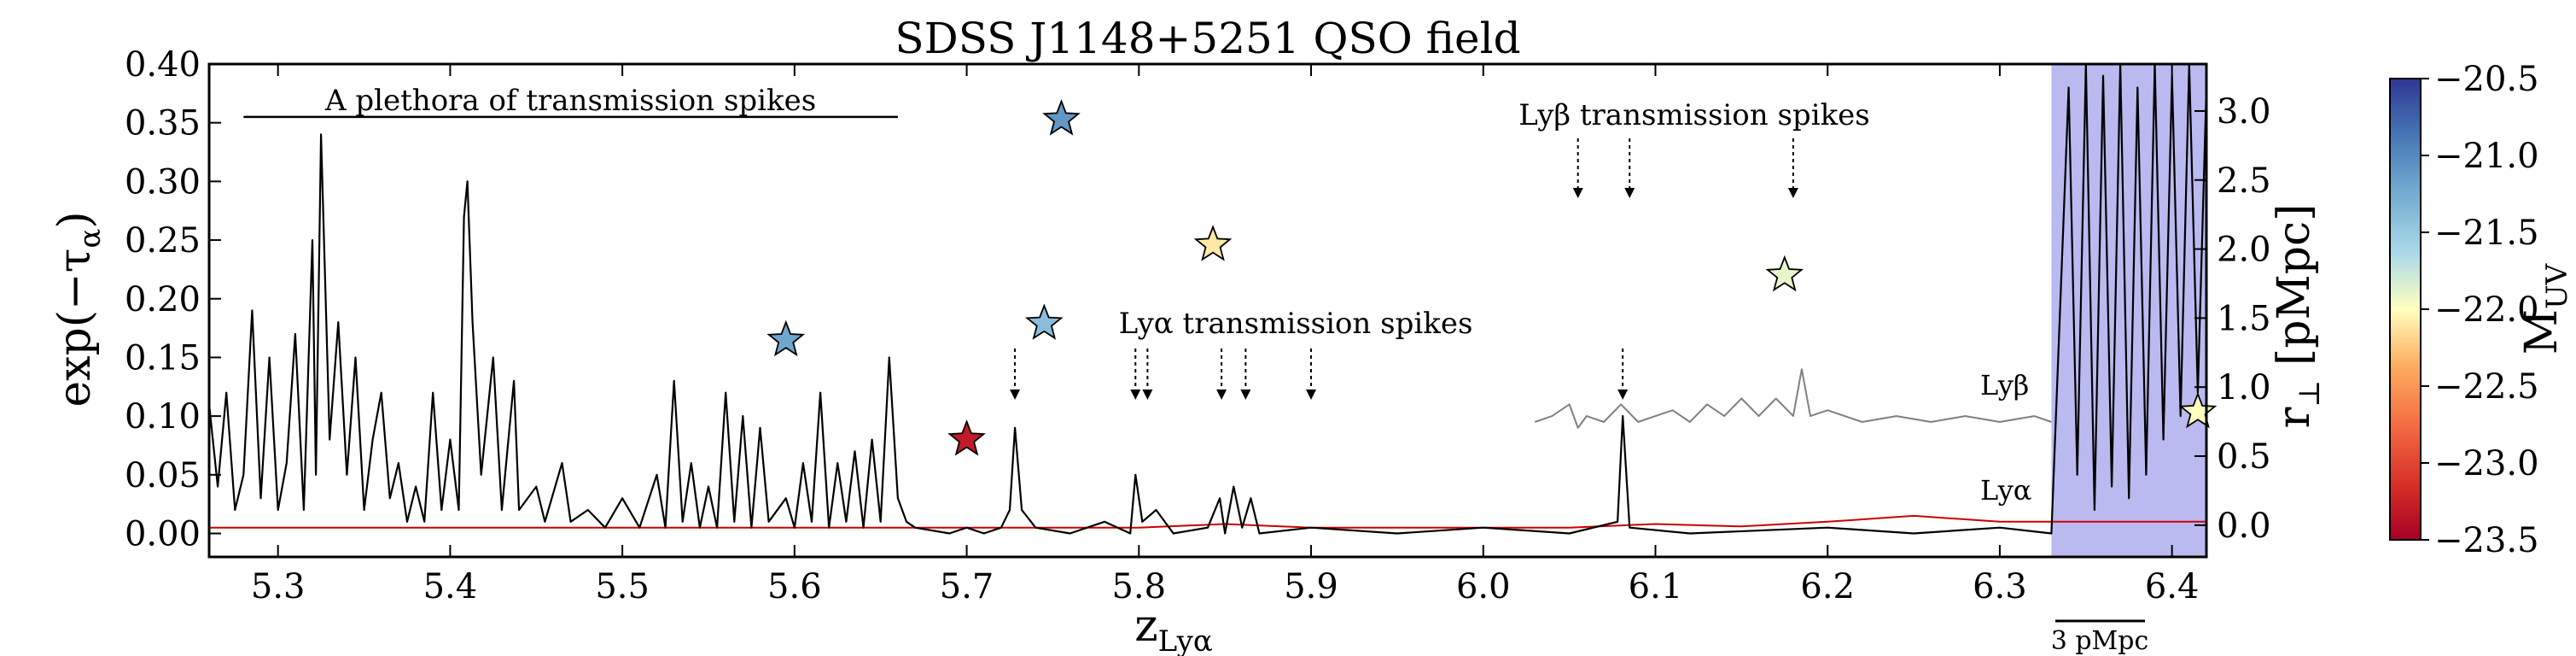  I want to click on plethora-label: A plethora of transmission spikes, so click(570, 101).